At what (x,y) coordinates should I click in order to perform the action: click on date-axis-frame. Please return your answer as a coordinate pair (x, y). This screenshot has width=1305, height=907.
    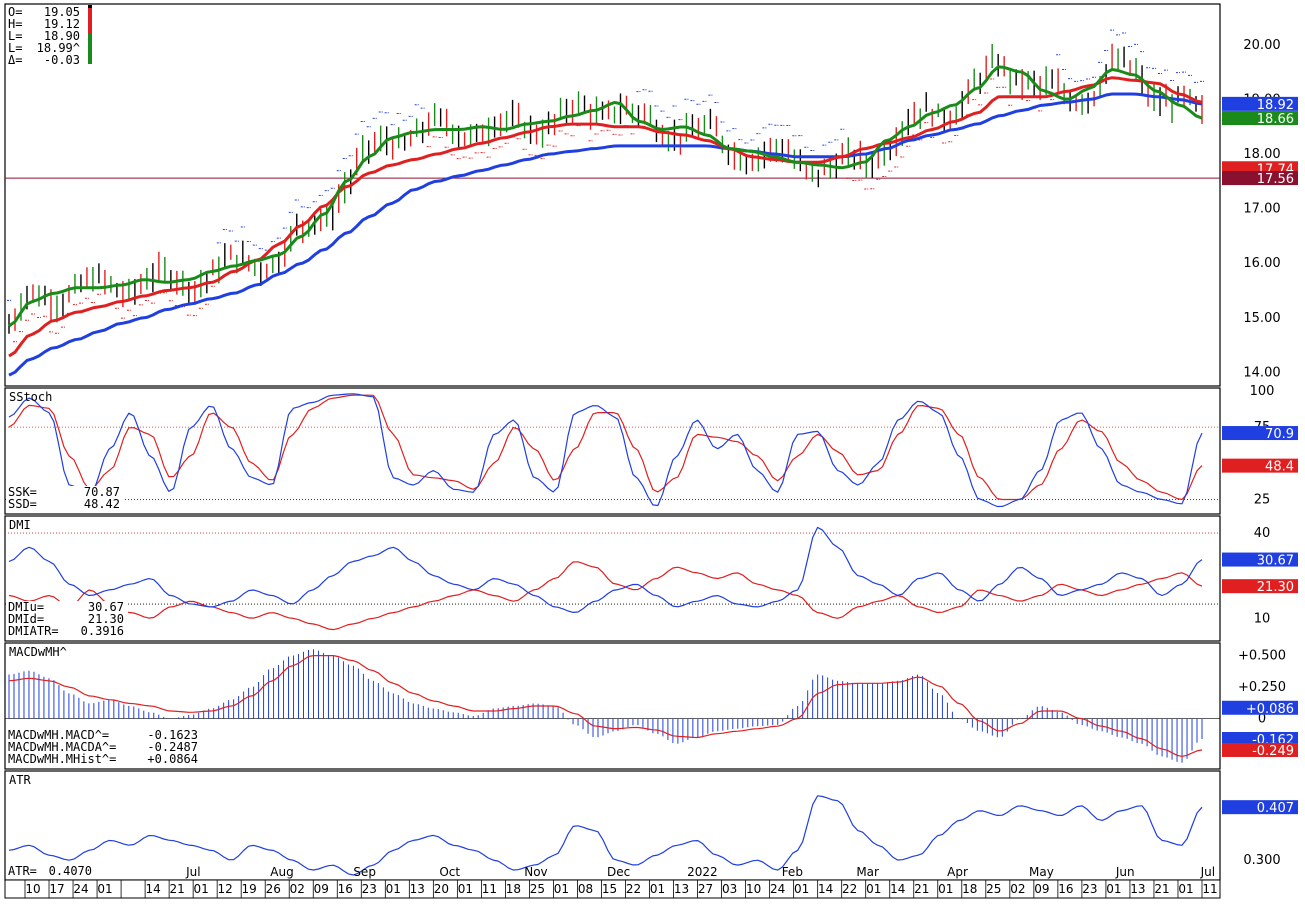
    Looking at the image, I should click on (612, 889).